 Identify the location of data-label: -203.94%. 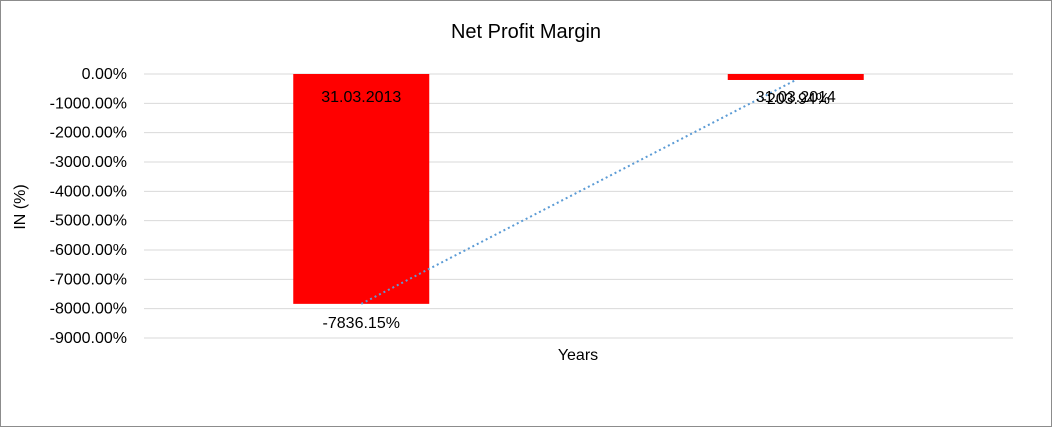
(796, 99).